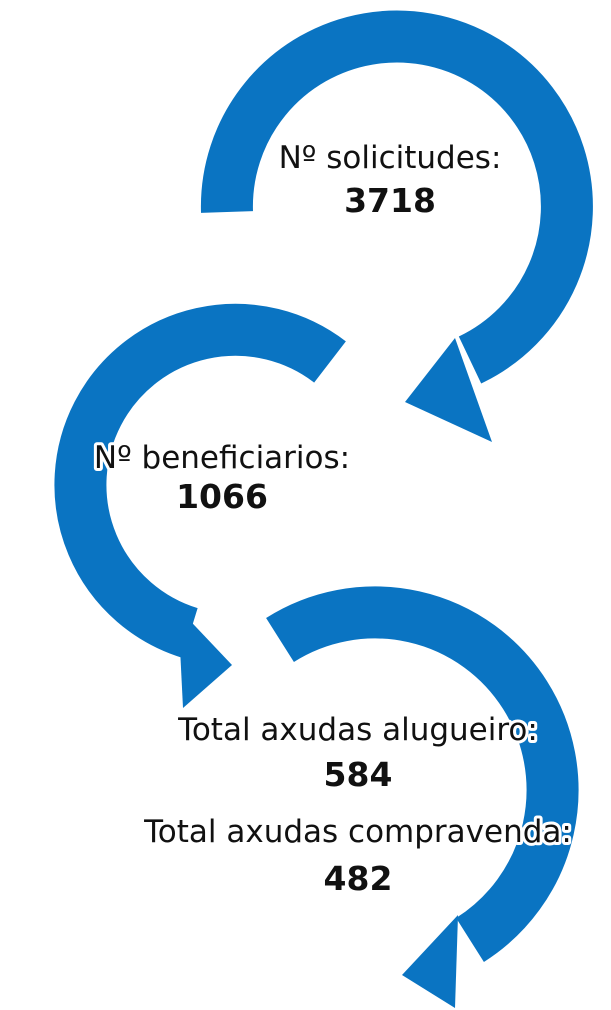  Describe the element at coordinates (222, 496) in the screenshot. I see `value: 1066` at that location.